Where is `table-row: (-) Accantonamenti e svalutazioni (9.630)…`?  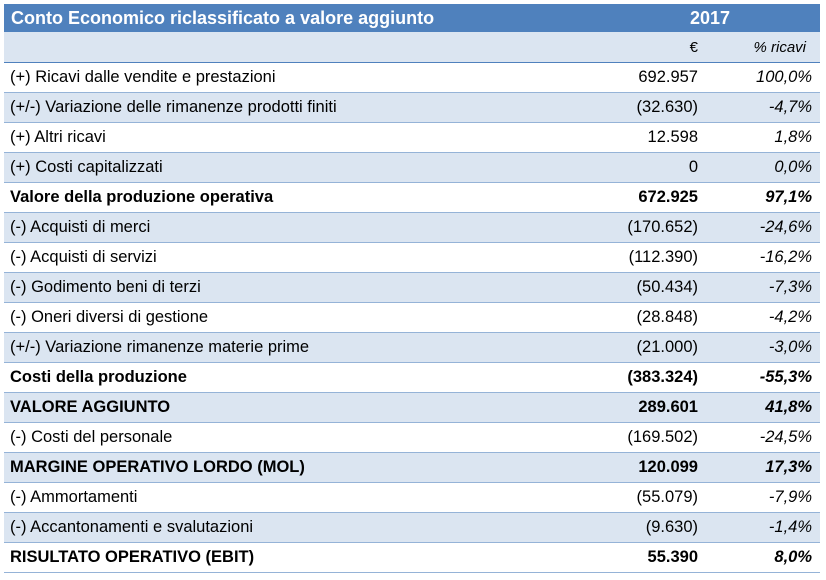 table-row: (-) Accantonamenti e svalutazioni (9.630)… is located at coordinates (412, 527).